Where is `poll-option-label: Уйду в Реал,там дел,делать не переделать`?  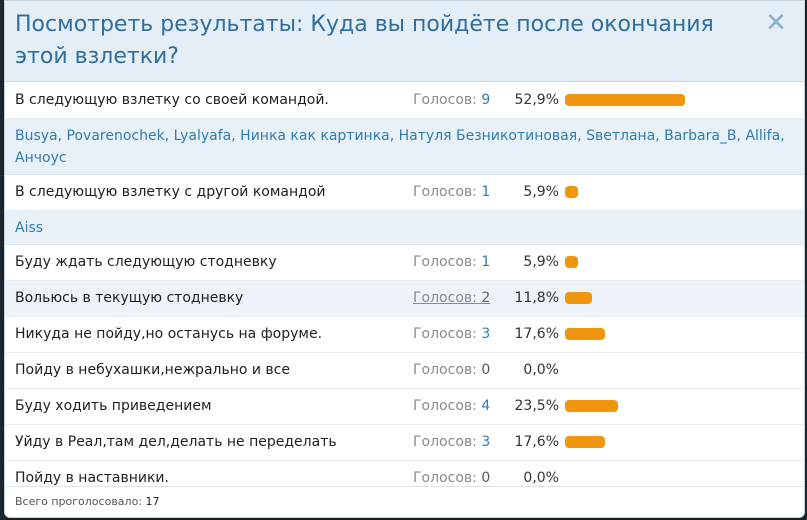 poll-option-label: Уйду в Реал,там дел,делать не переделать is located at coordinates (176, 442).